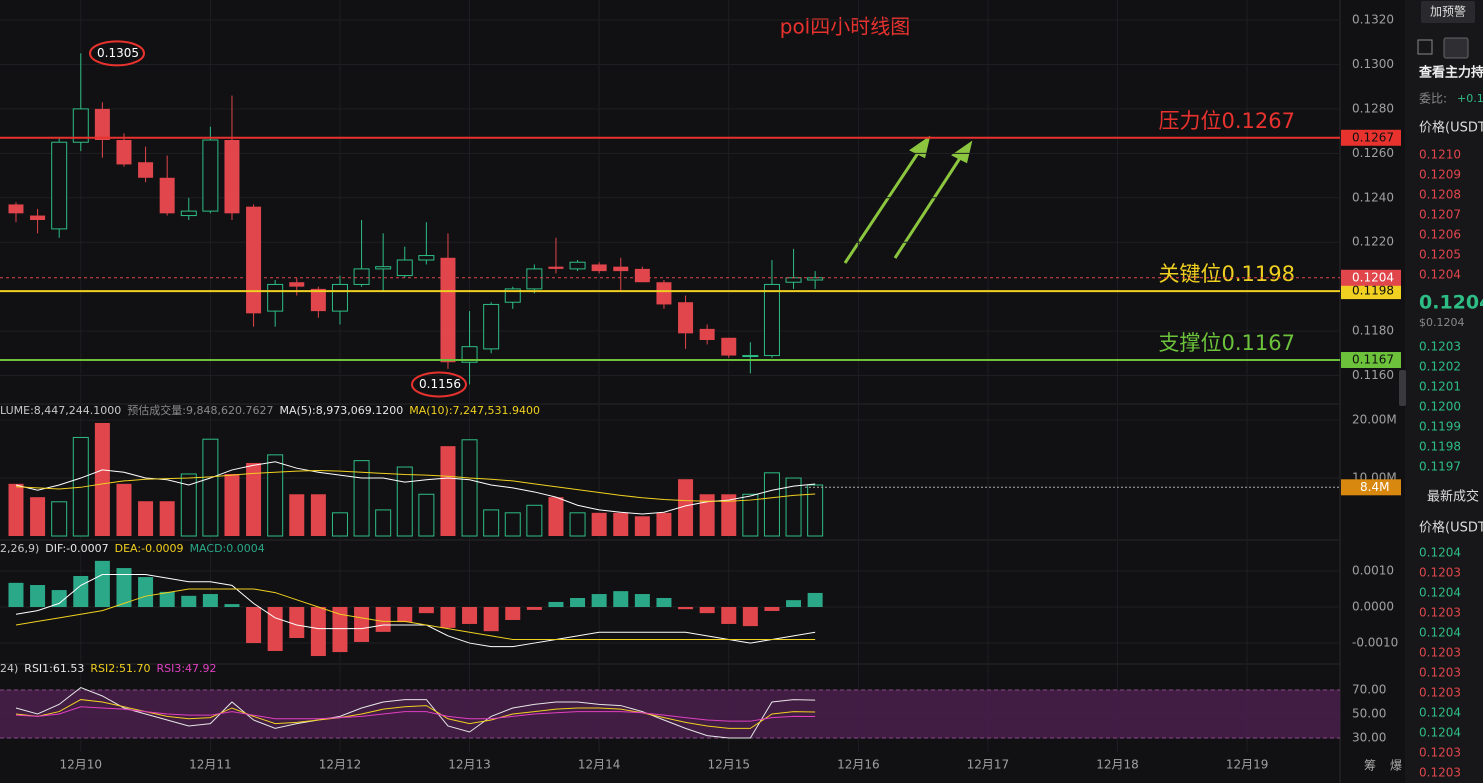 The width and height of the screenshot is (1483, 783). Describe the element at coordinates (1371, 487) in the screenshot. I see `last-volume-badge` at that location.